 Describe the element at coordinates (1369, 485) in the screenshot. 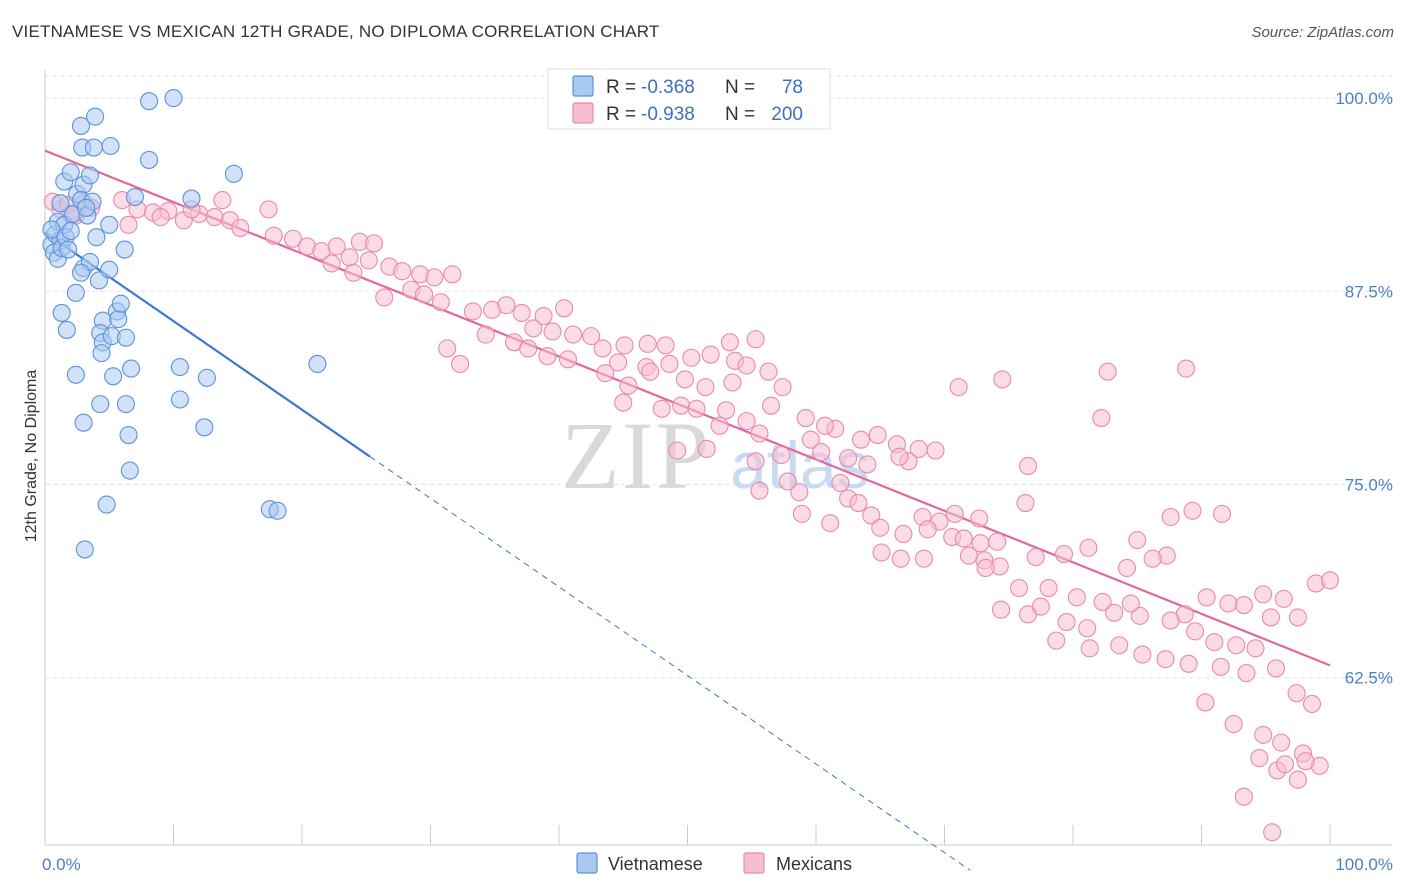

I see `y-tick-label-2: 75.0%` at that location.